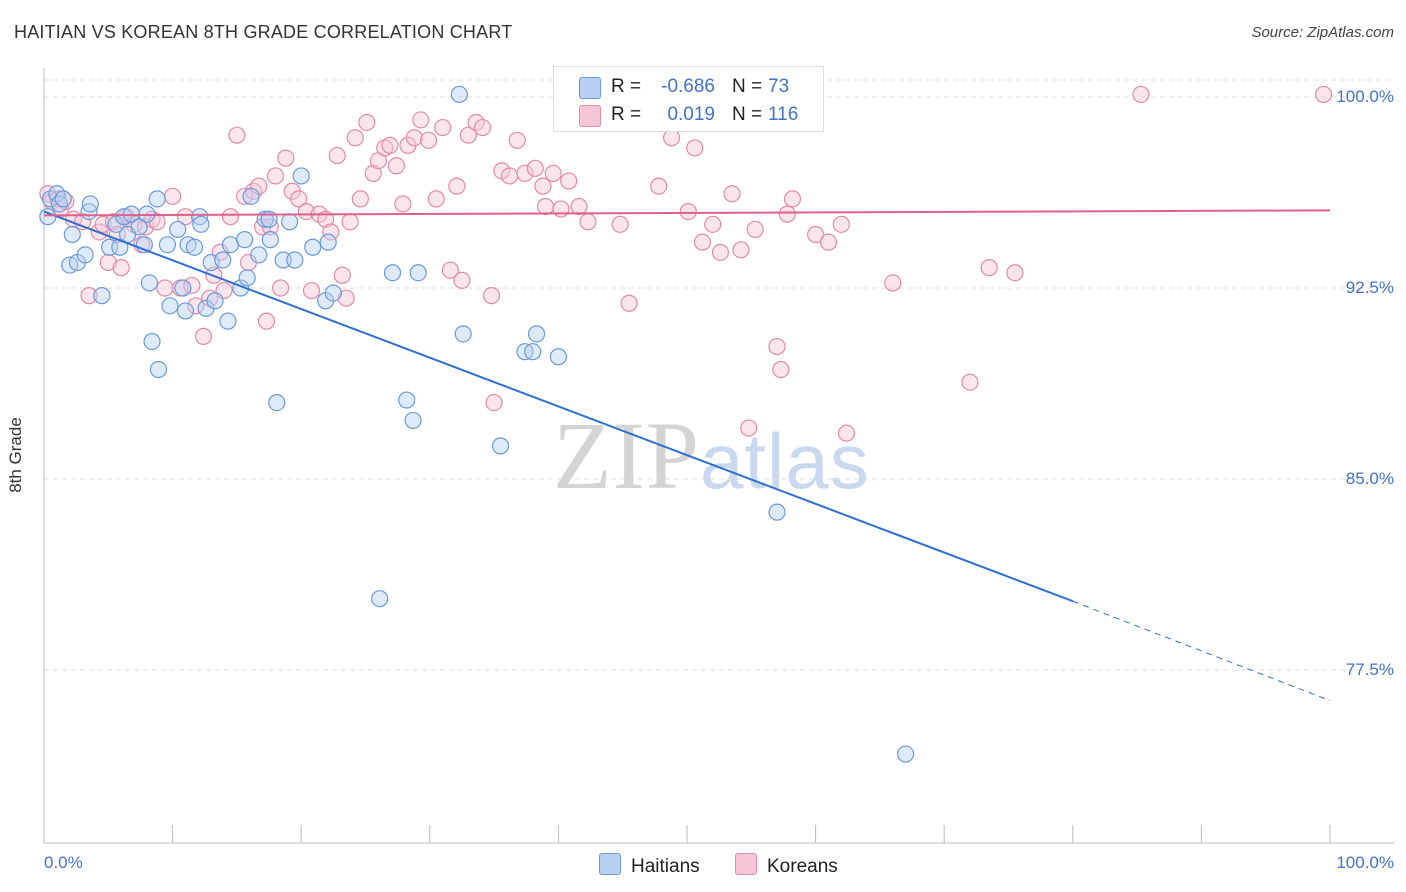  What do you see at coordinates (687, 213) in the screenshot?
I see `koreans-trend-line` at bounding box center [687, 213].